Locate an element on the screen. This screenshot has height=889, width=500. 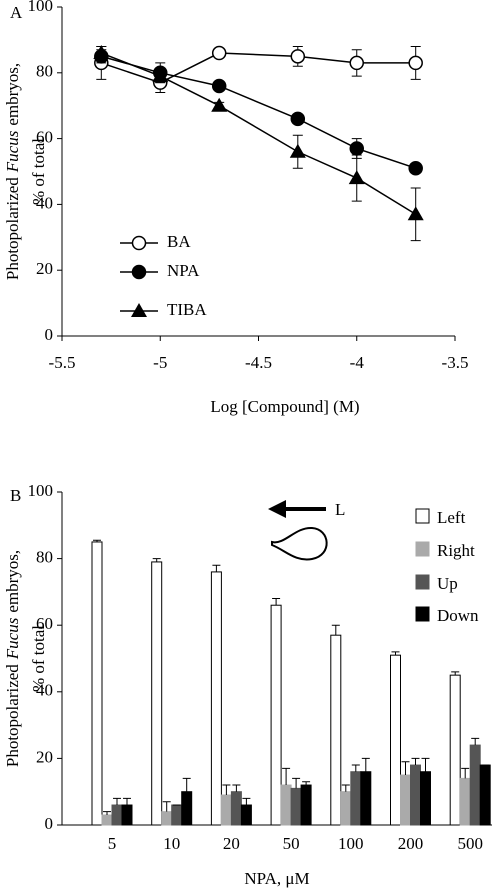
series-line is located at coordinates (258, 68).